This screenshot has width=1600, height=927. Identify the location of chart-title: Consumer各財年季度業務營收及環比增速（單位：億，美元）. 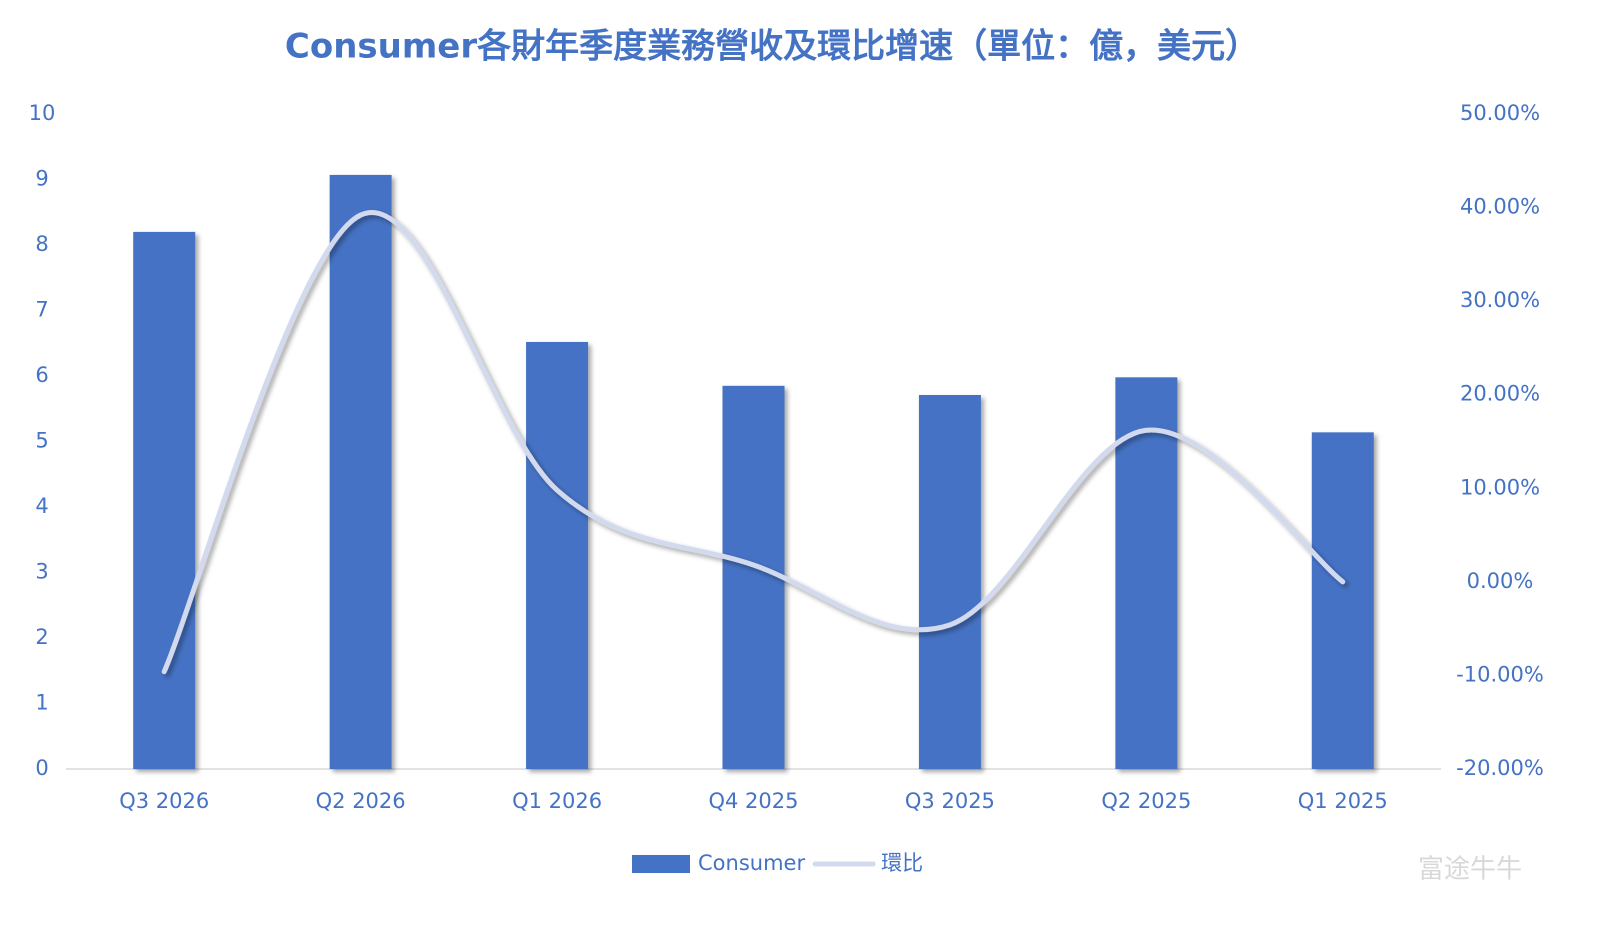
(772, 47).